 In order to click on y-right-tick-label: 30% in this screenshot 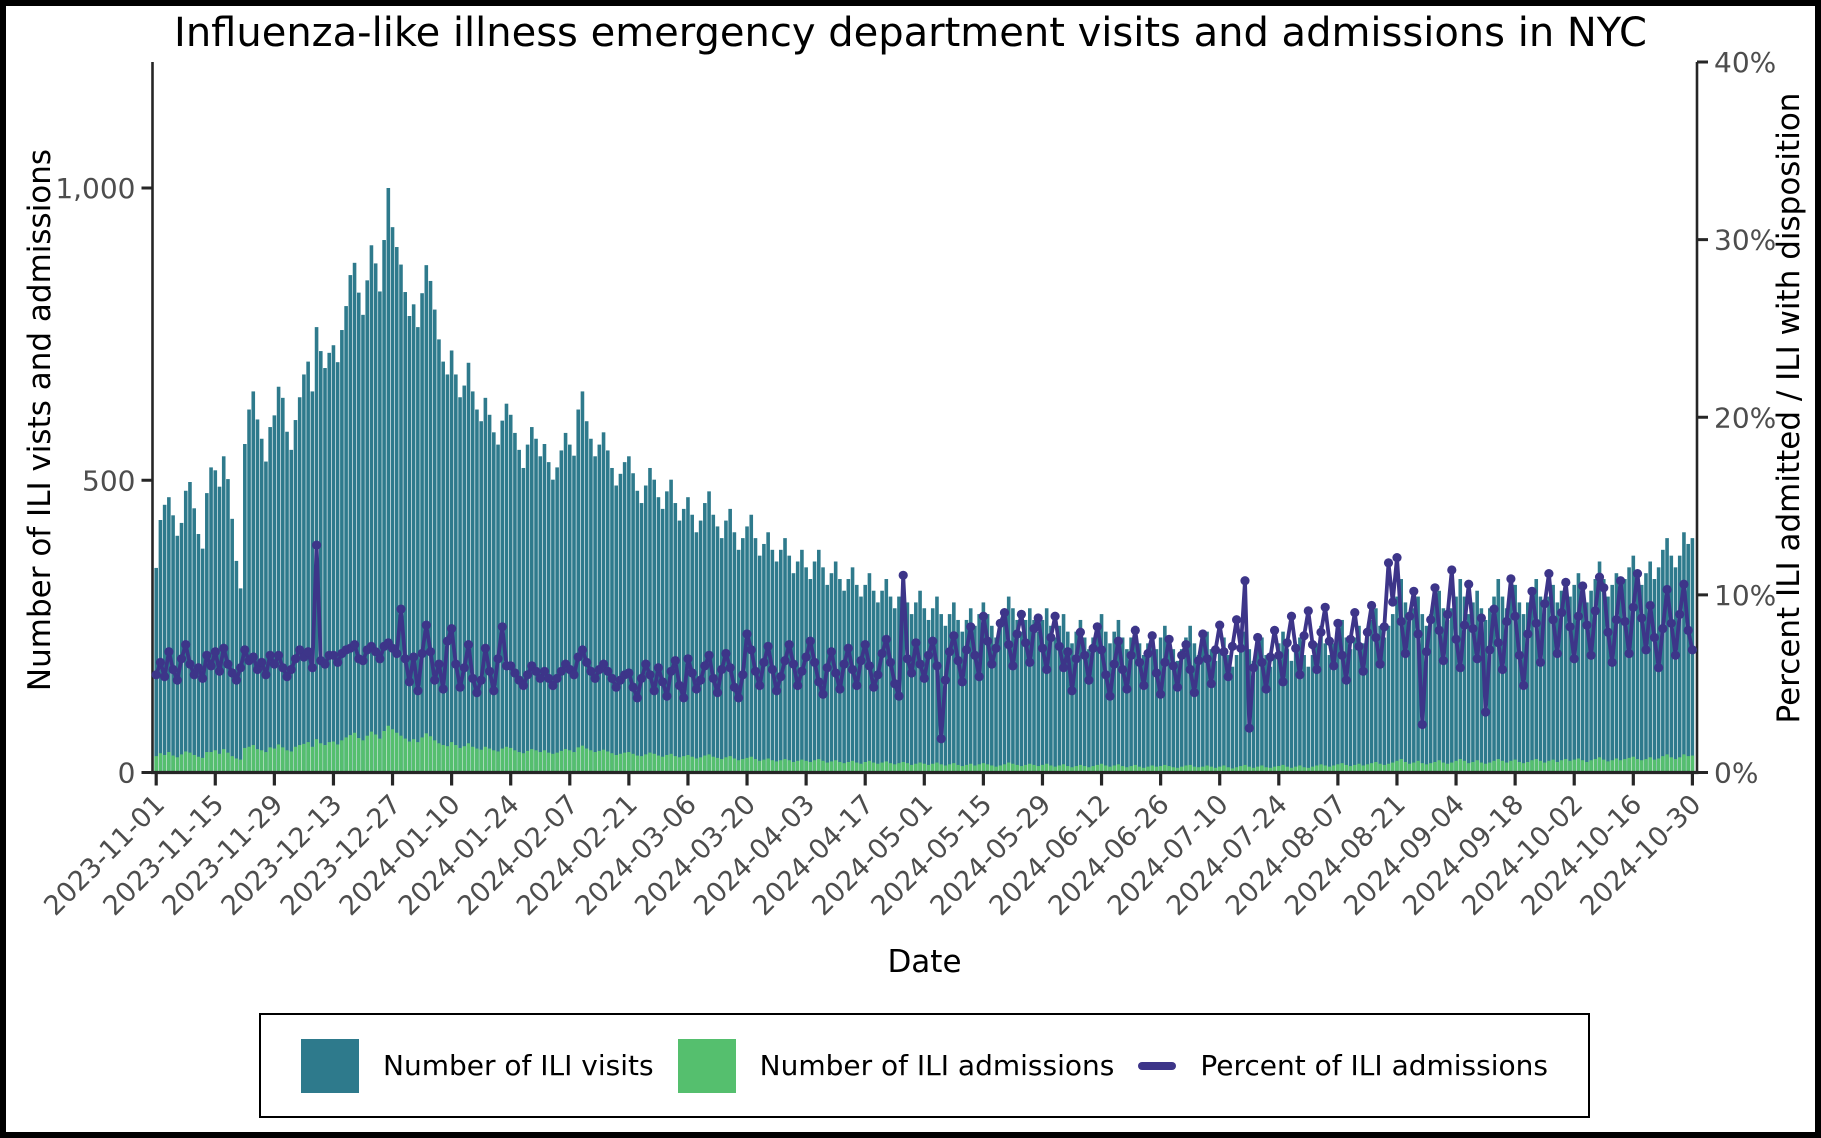, I will do `click(1745, 240)`.